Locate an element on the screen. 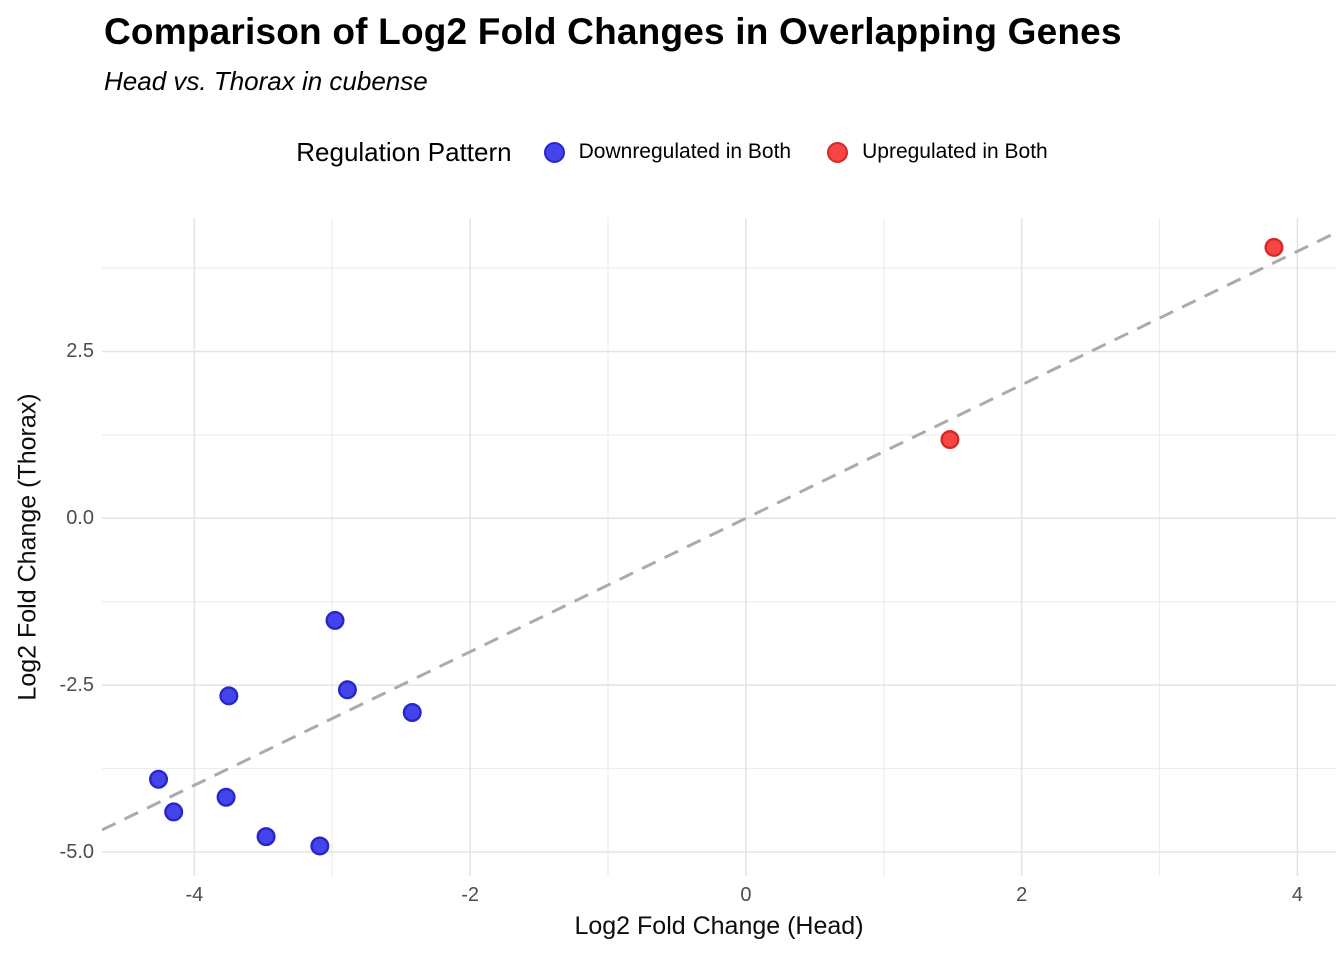 This screenshot has width=1344, height=960. x-axis-title: Log2 Fold Change (Head) is located at coordinates (719, 926).